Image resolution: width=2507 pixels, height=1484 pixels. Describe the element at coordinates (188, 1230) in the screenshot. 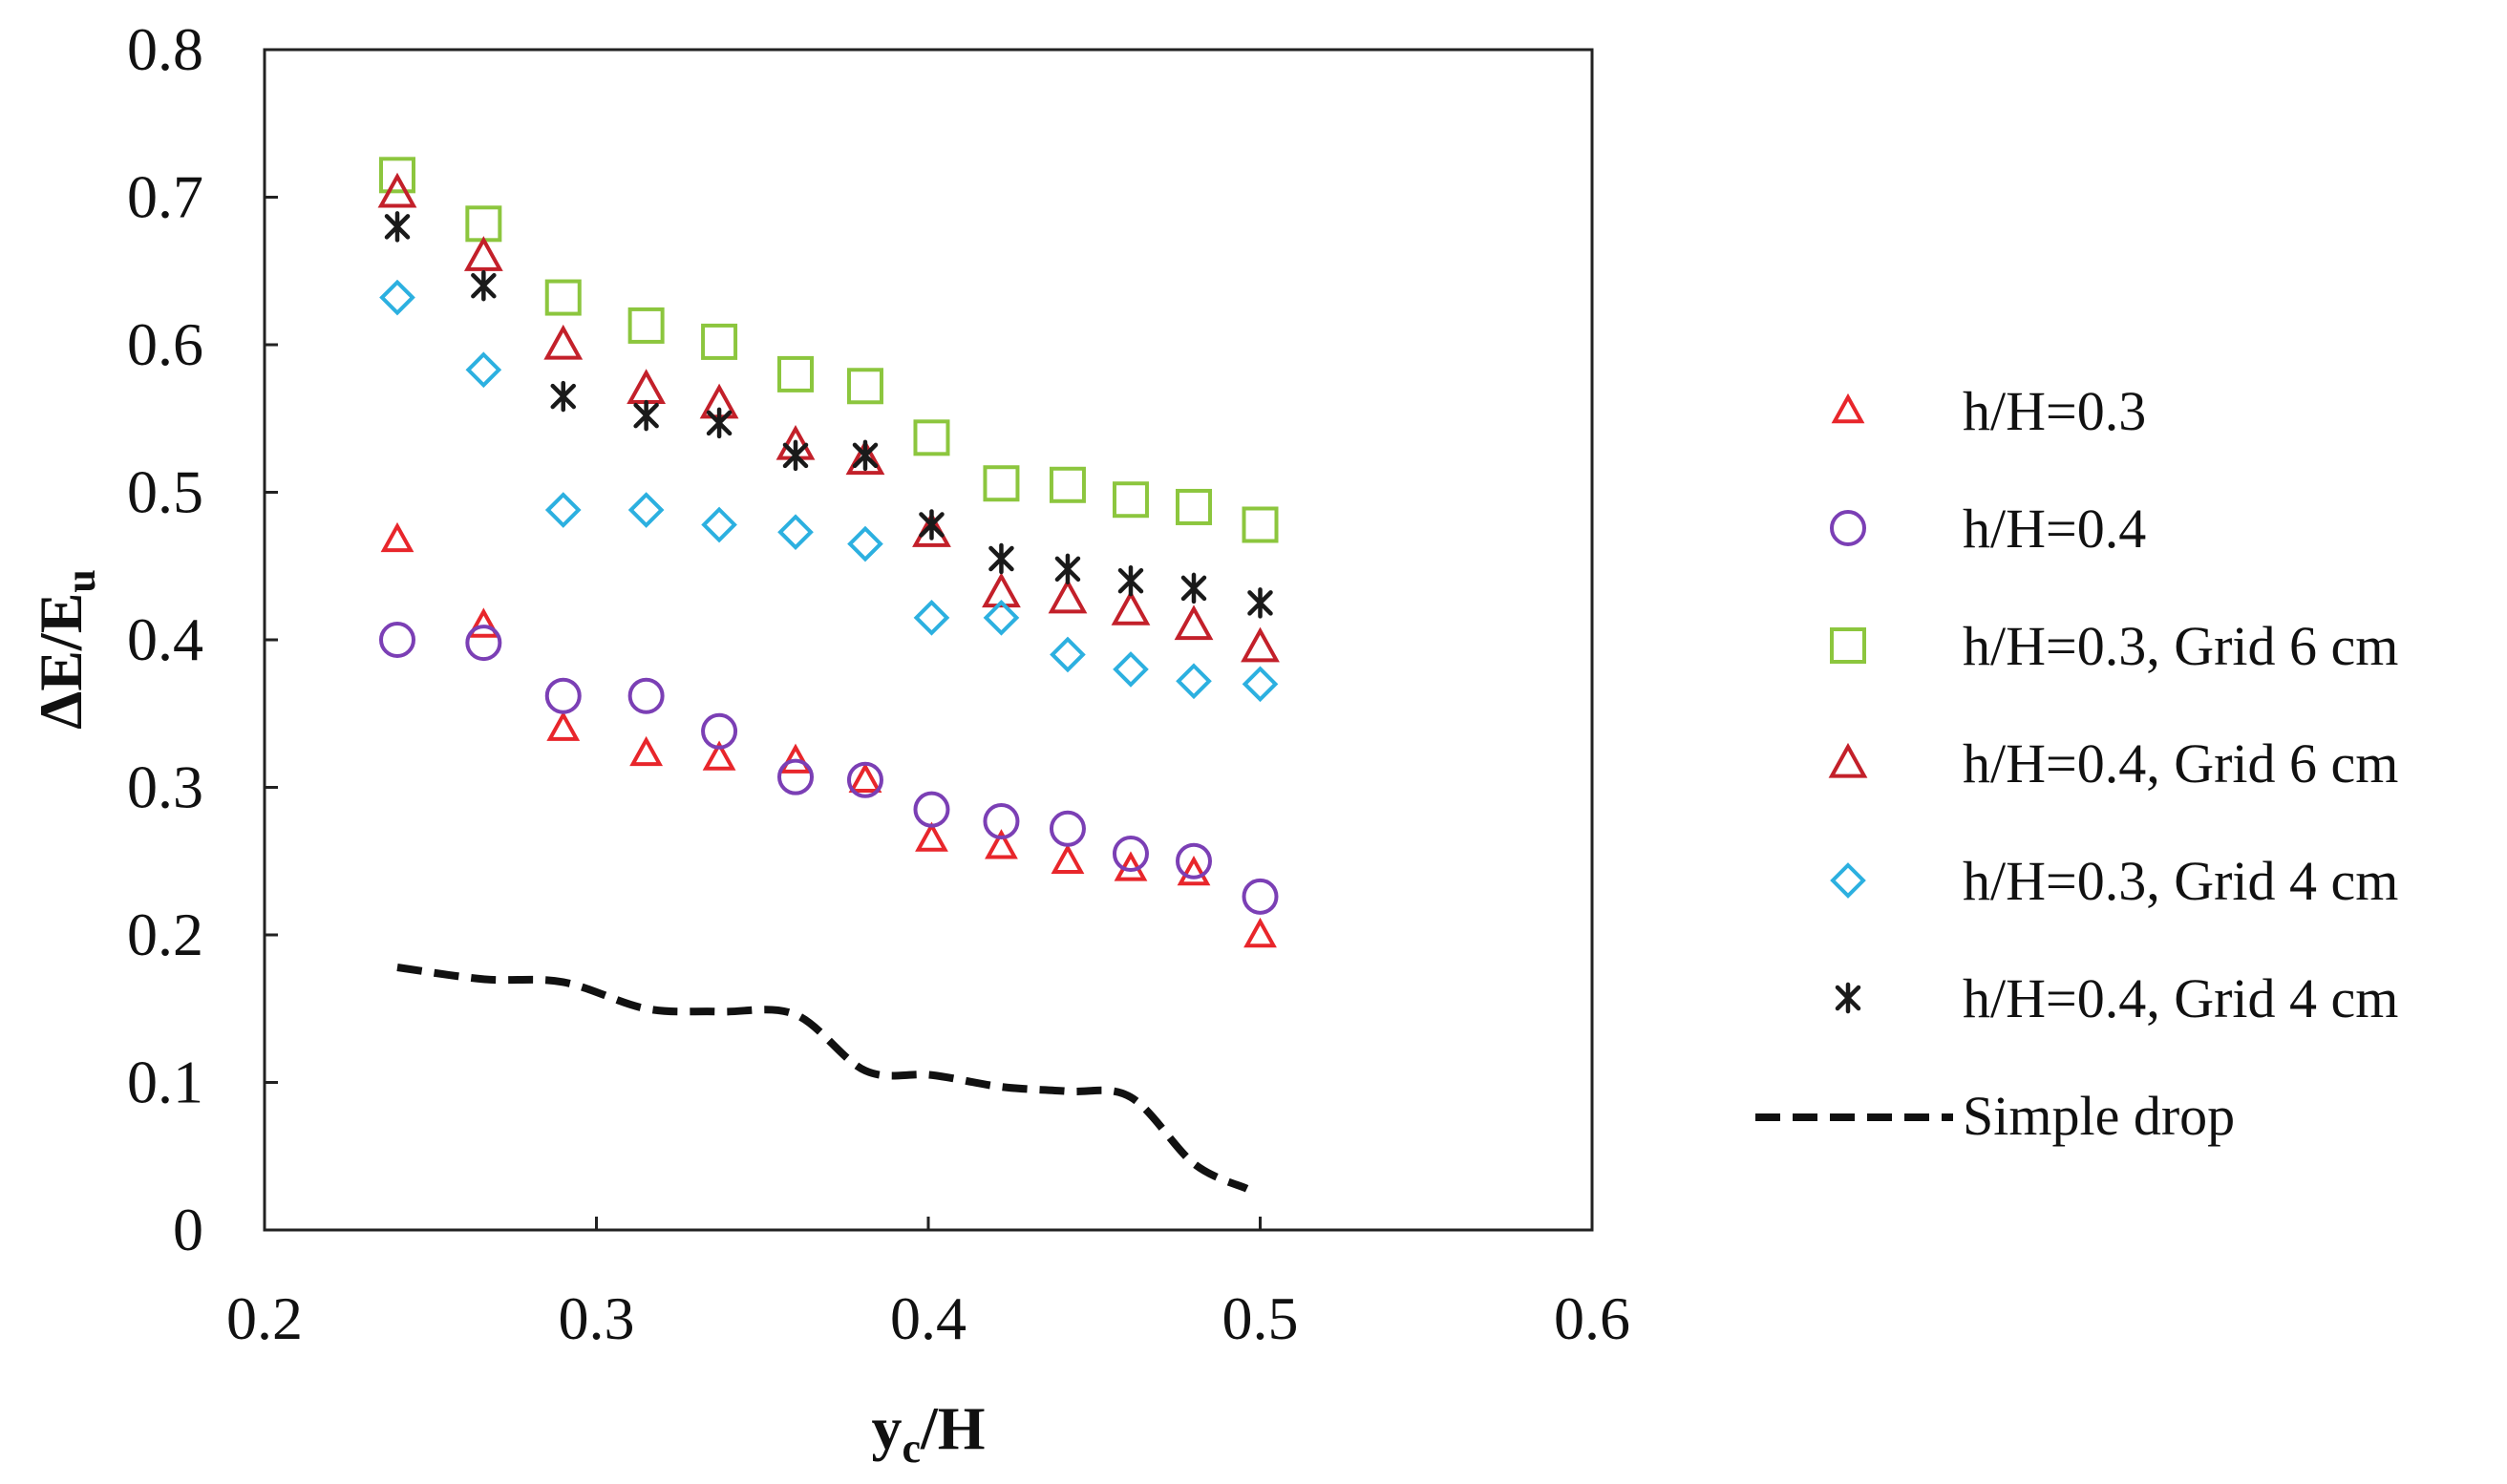

I see `y-tick-label: 0` at that location.